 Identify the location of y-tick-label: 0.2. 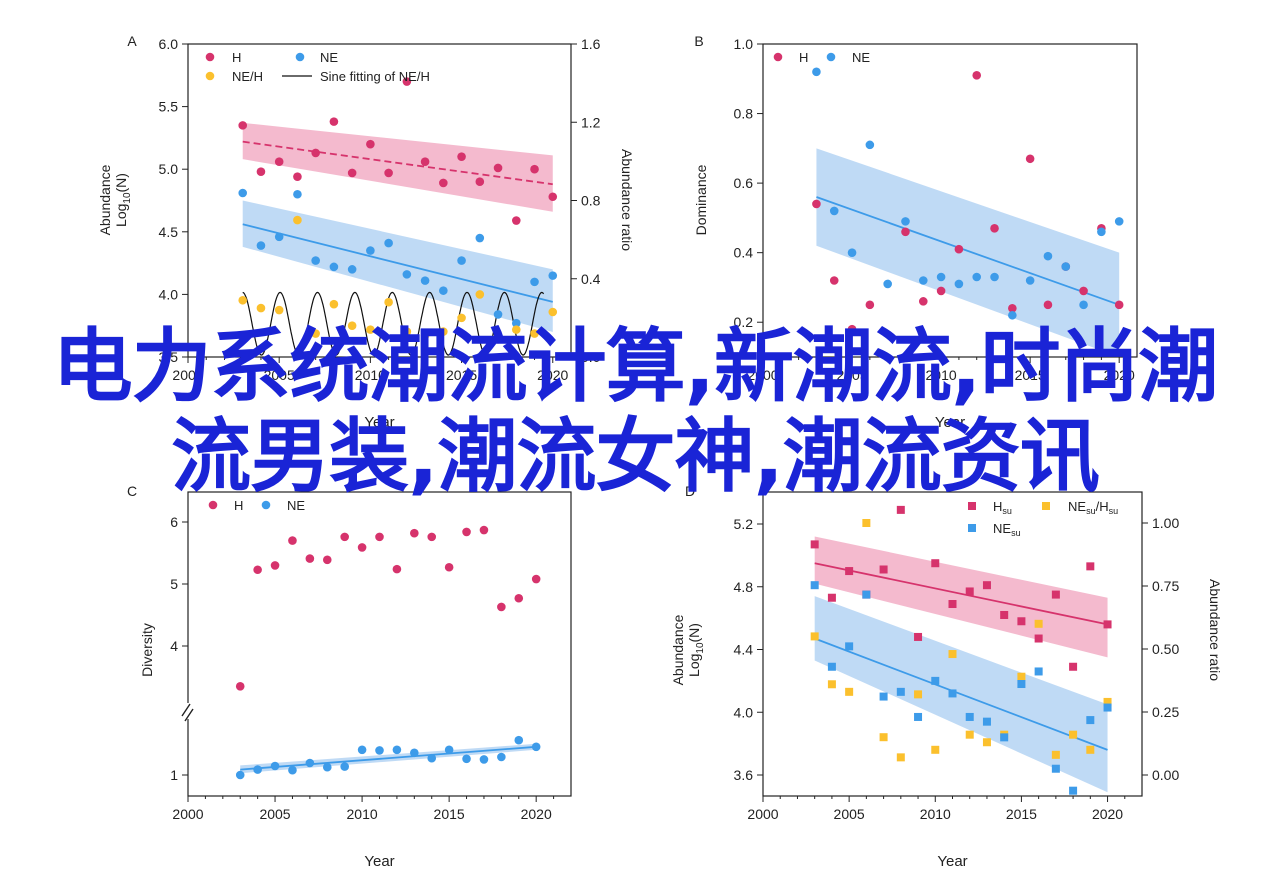
(744, 322).